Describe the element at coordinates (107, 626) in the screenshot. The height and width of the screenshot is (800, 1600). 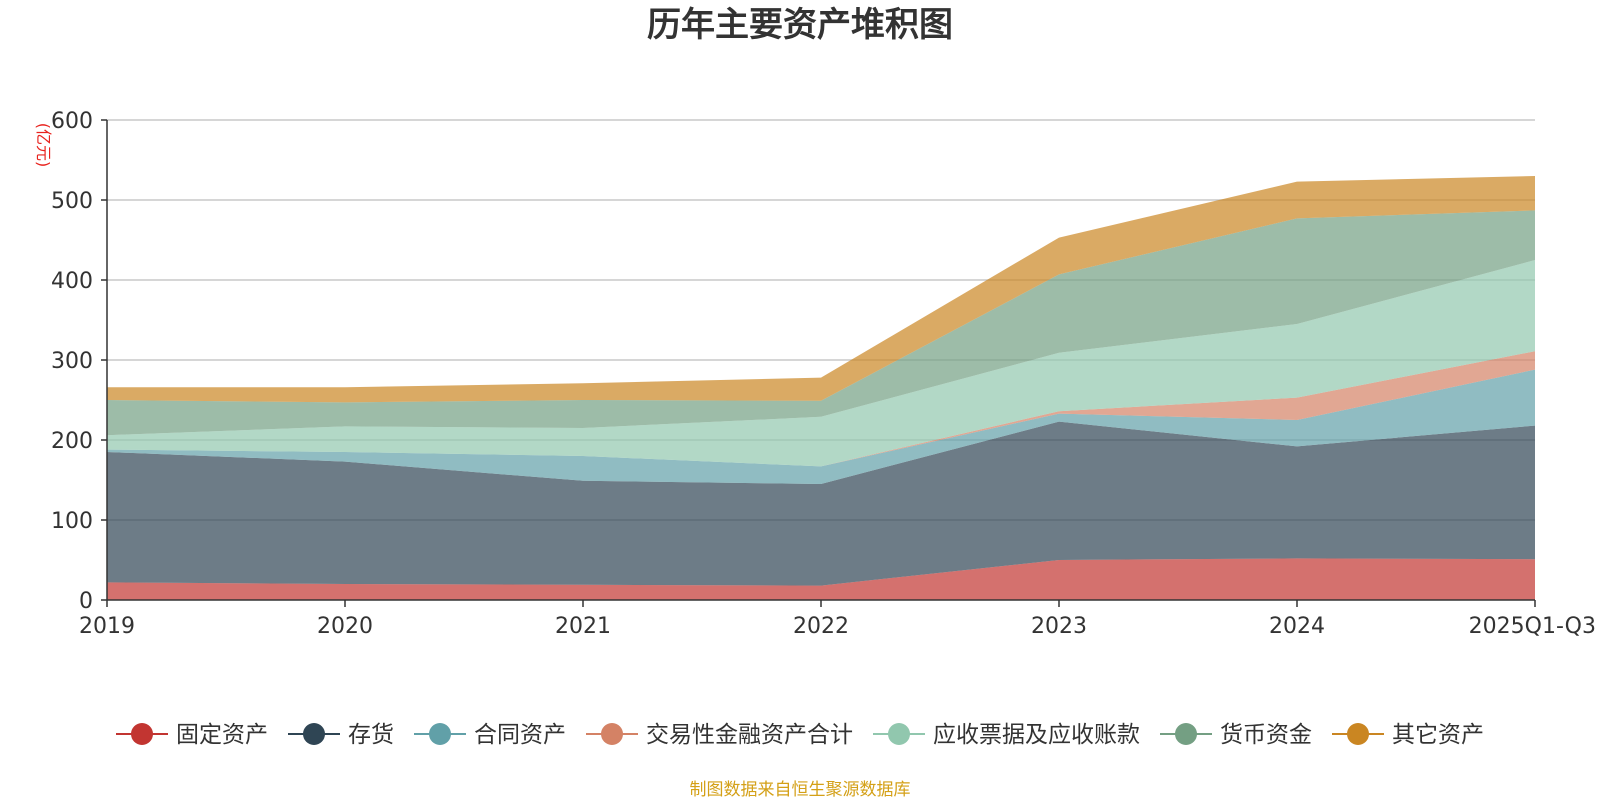
I see `x-tick-label-0: 2019` at that location.